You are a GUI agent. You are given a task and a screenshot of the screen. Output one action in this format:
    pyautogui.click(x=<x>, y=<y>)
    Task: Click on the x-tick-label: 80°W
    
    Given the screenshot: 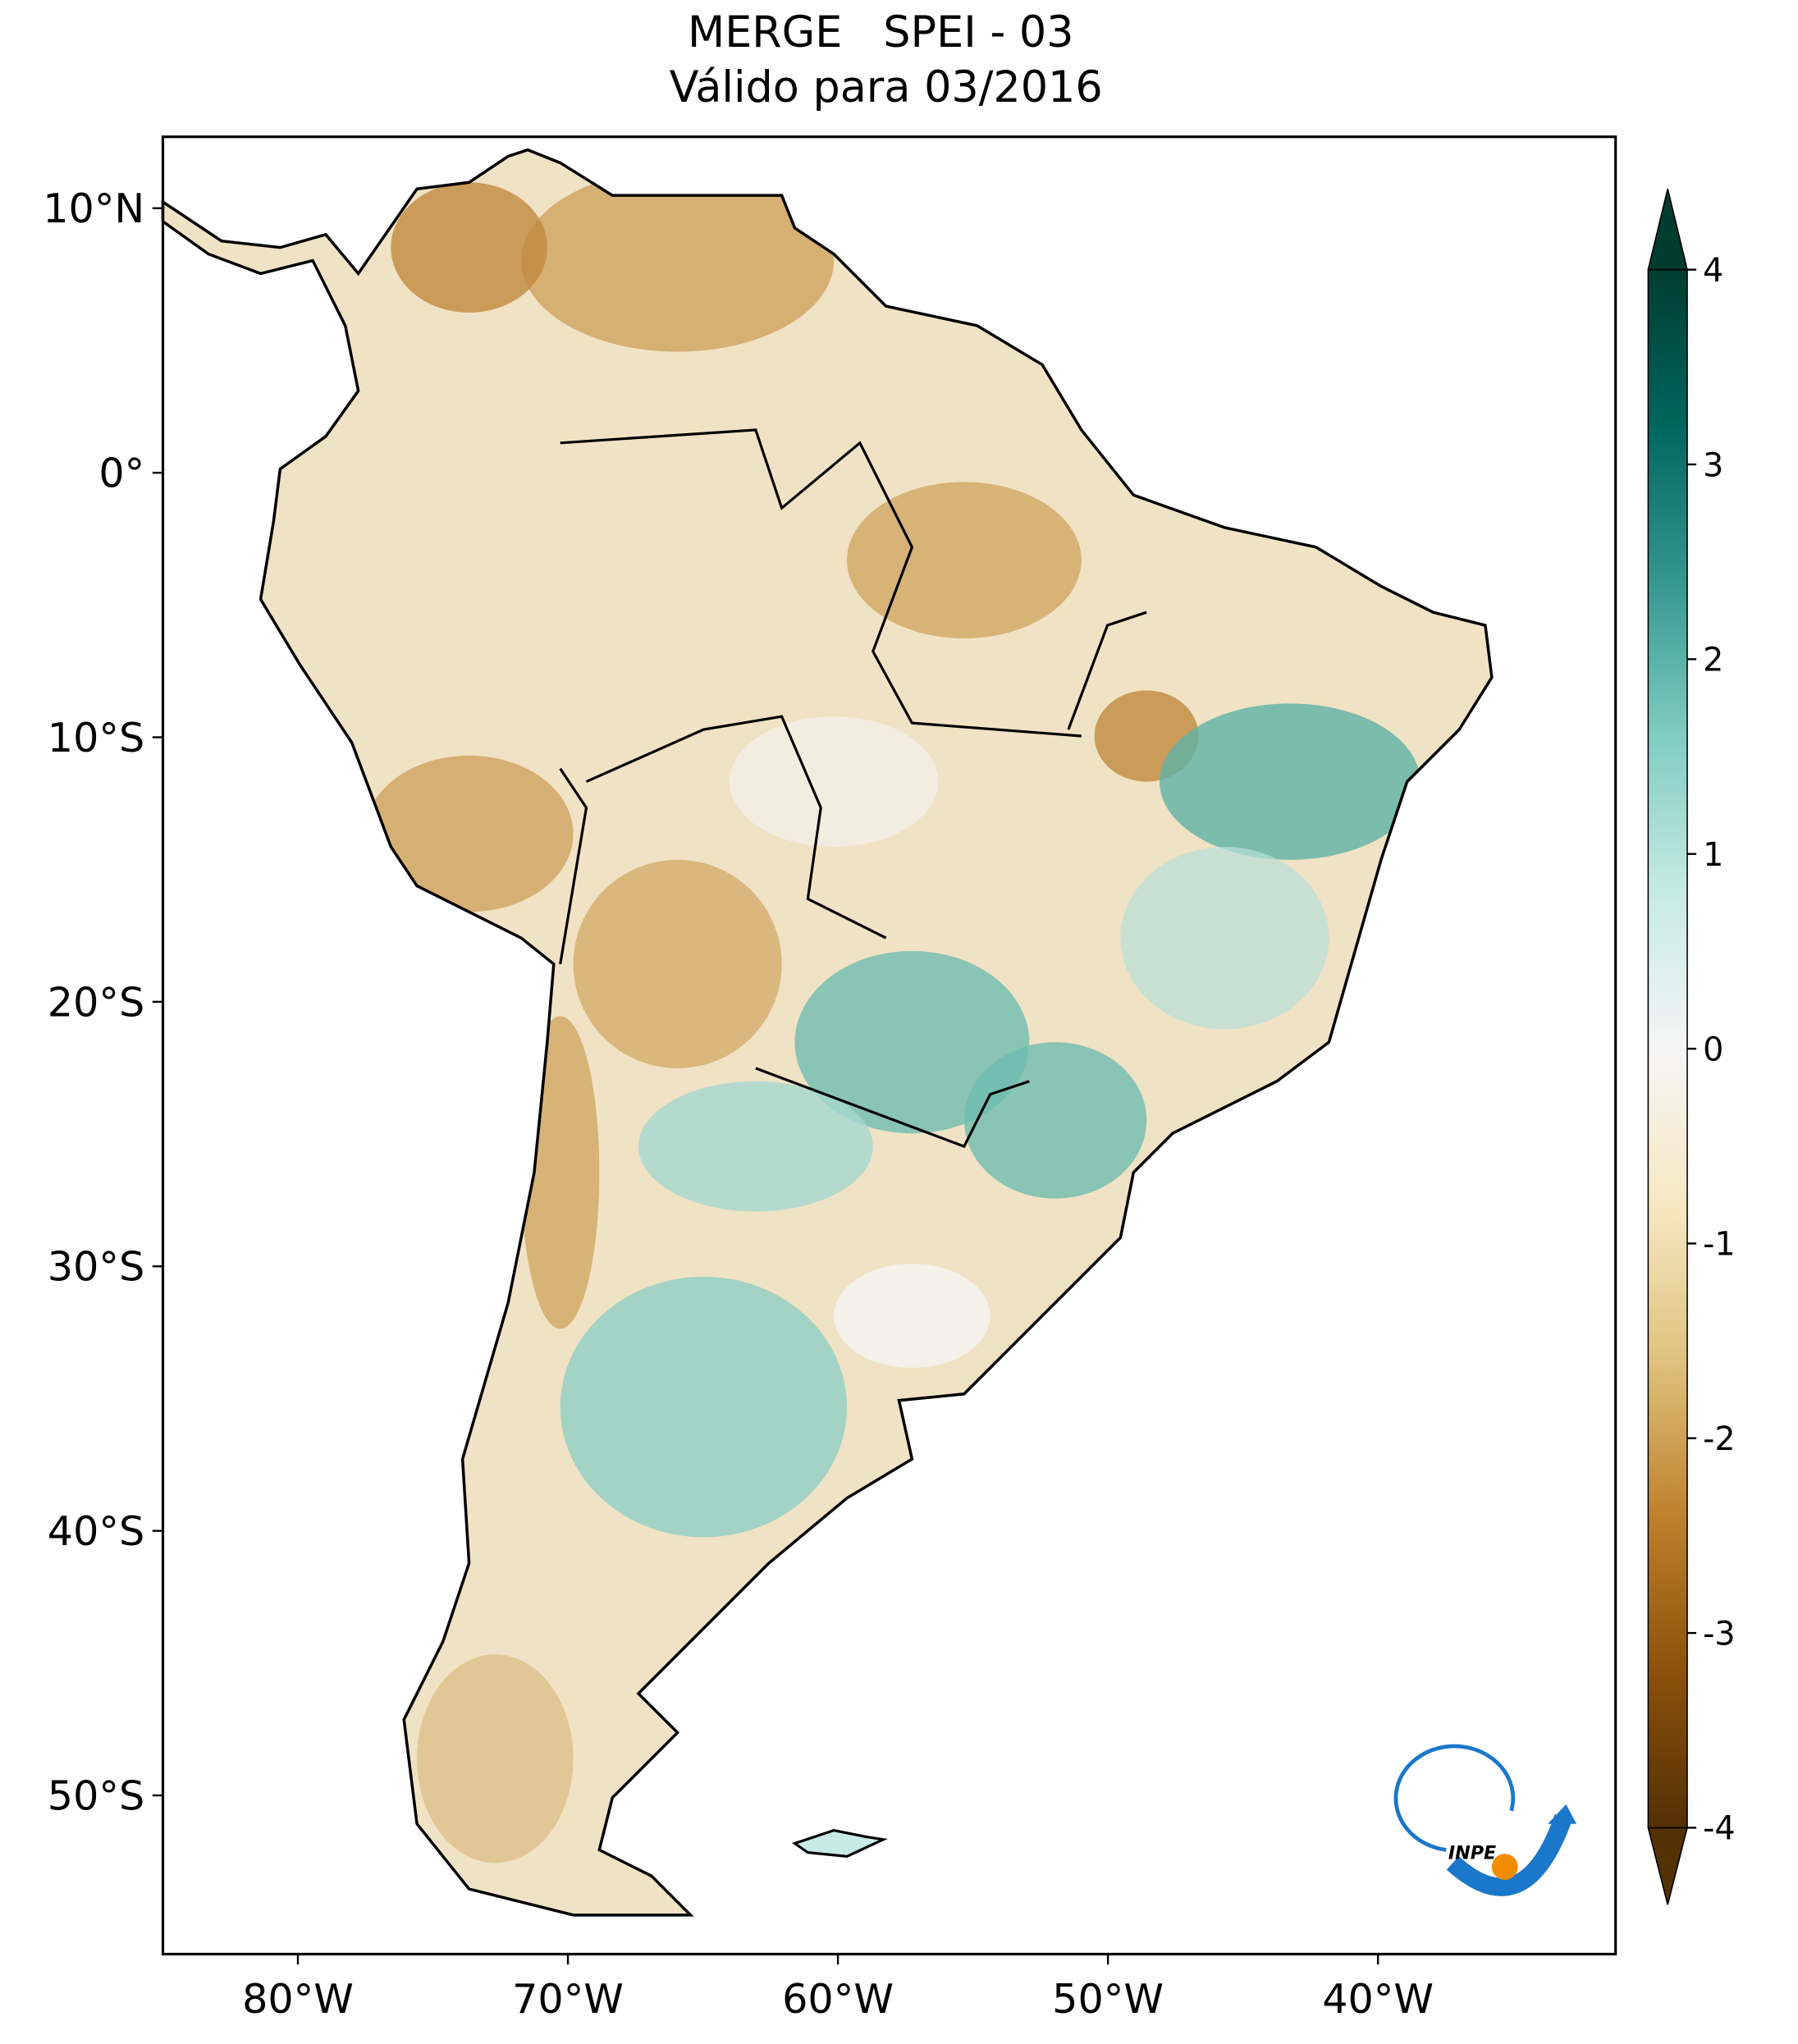 What is the action you would take?
    pyautogui.click(x=298, y=1999)
    